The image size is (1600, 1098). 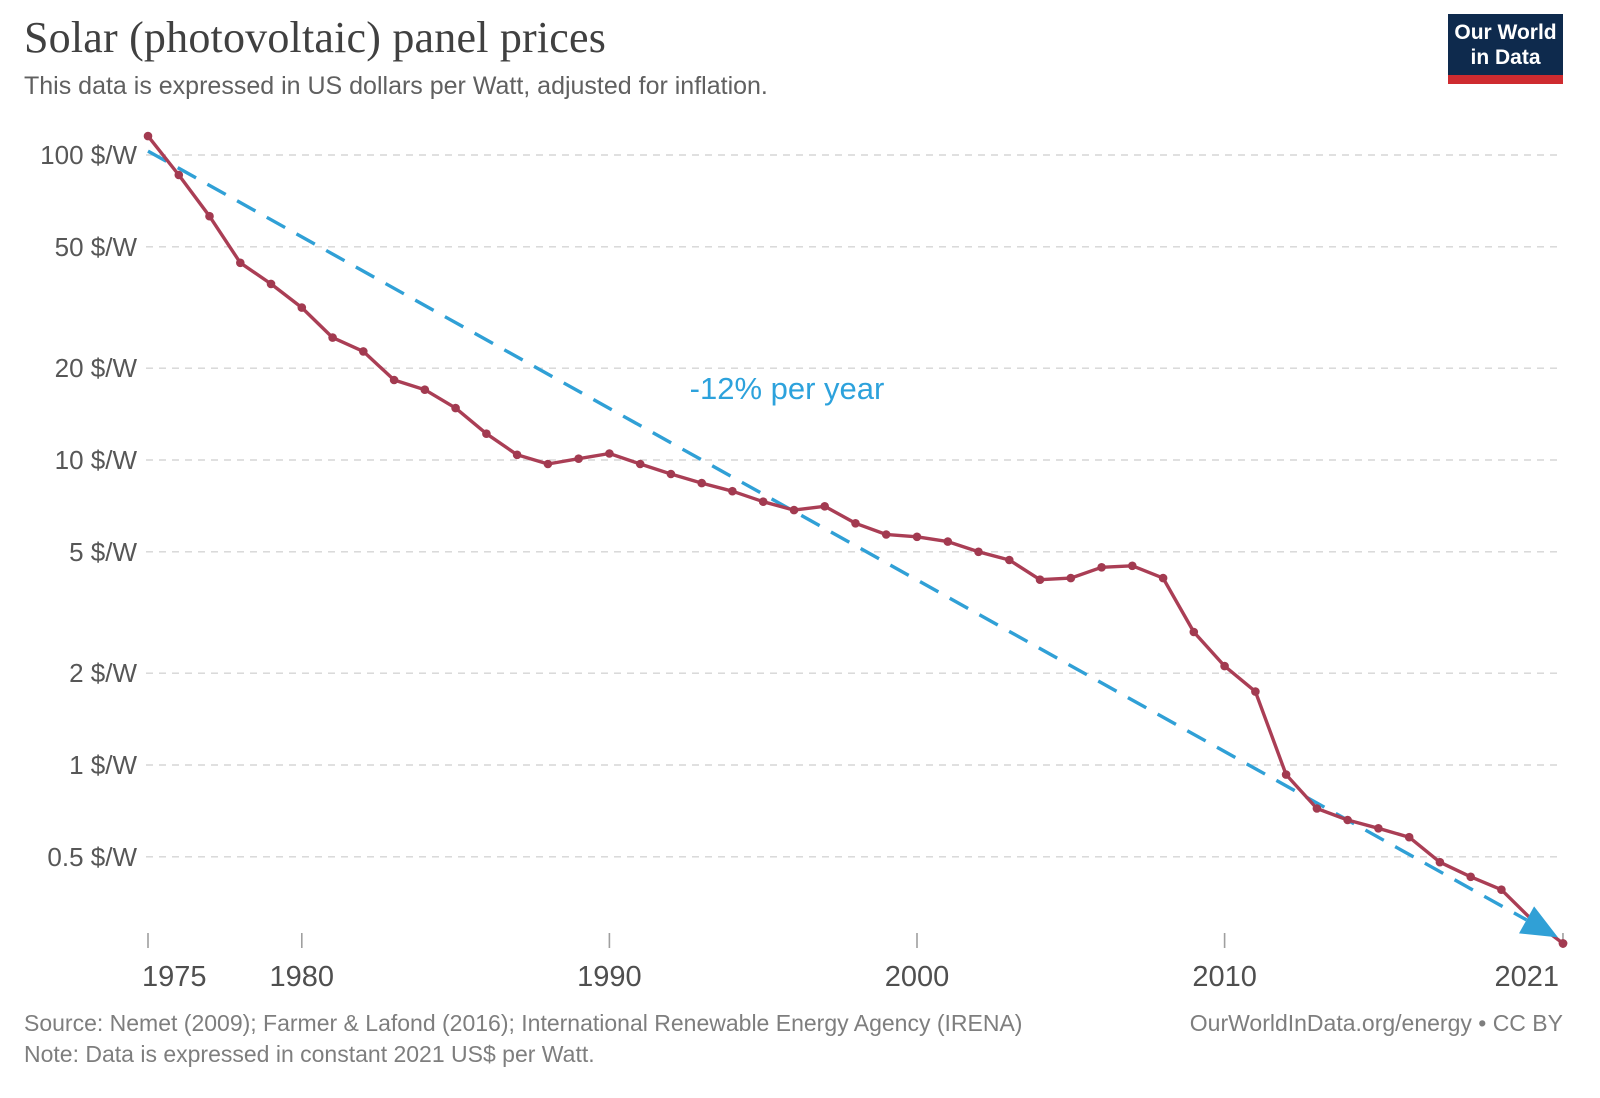 I want to click on trend-annotation: -12% per year, so click(x=787, y=388).